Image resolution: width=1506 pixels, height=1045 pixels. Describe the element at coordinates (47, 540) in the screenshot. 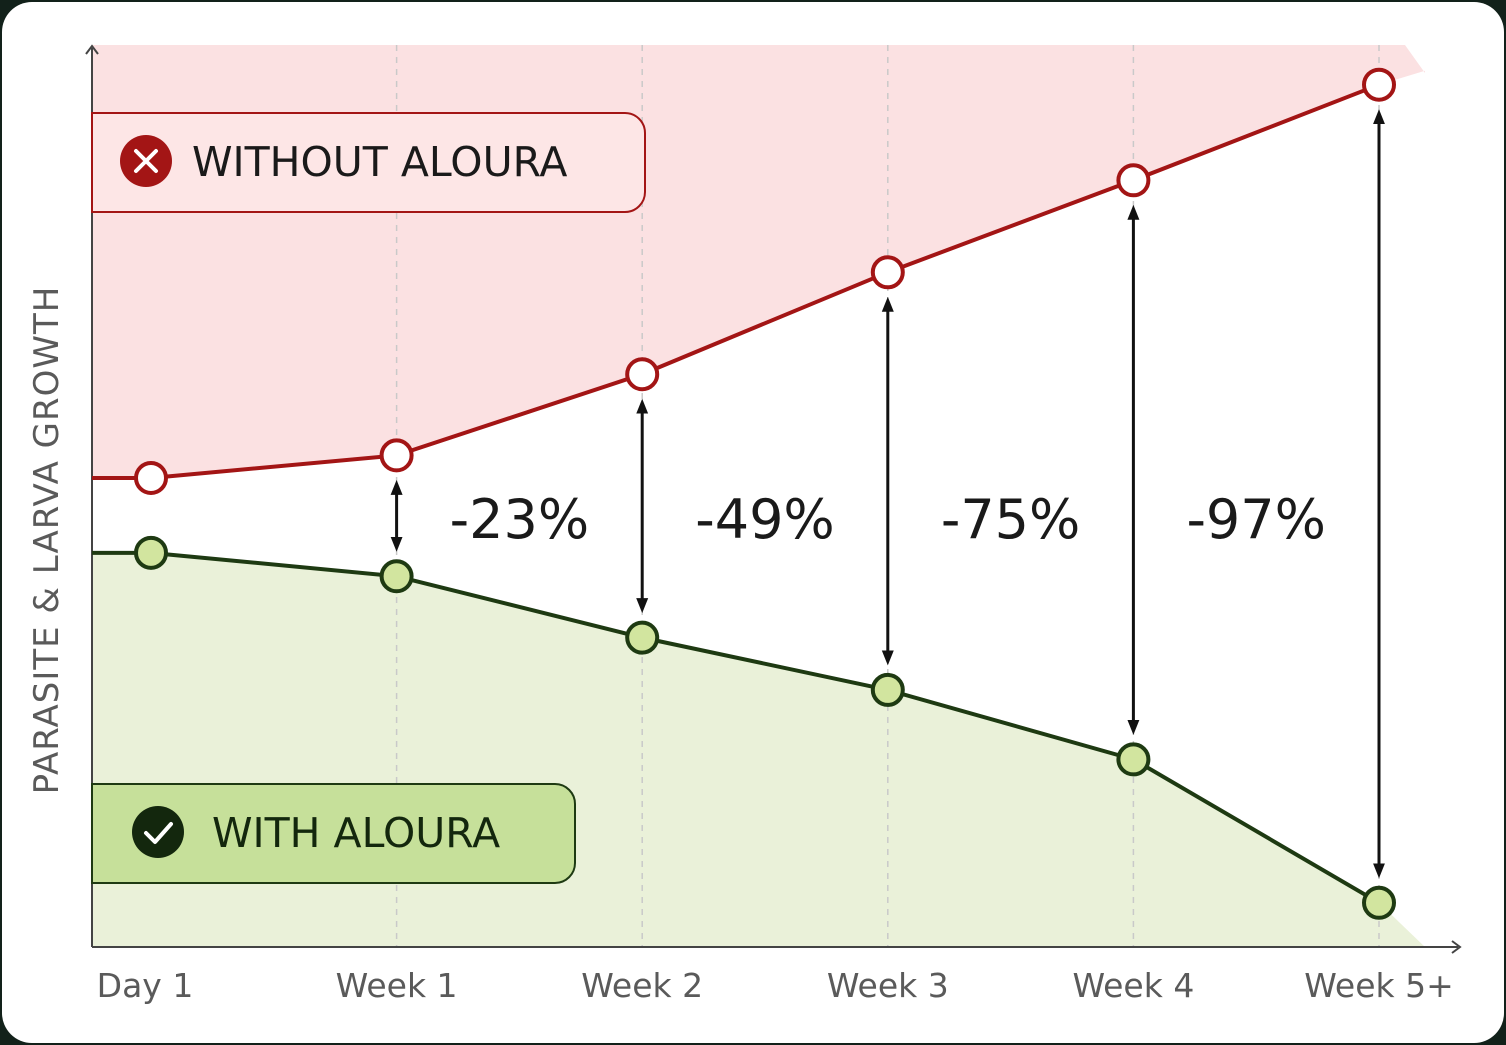

I see `y-axis-label: PARASITE & LARVA GROWTH` at that location.